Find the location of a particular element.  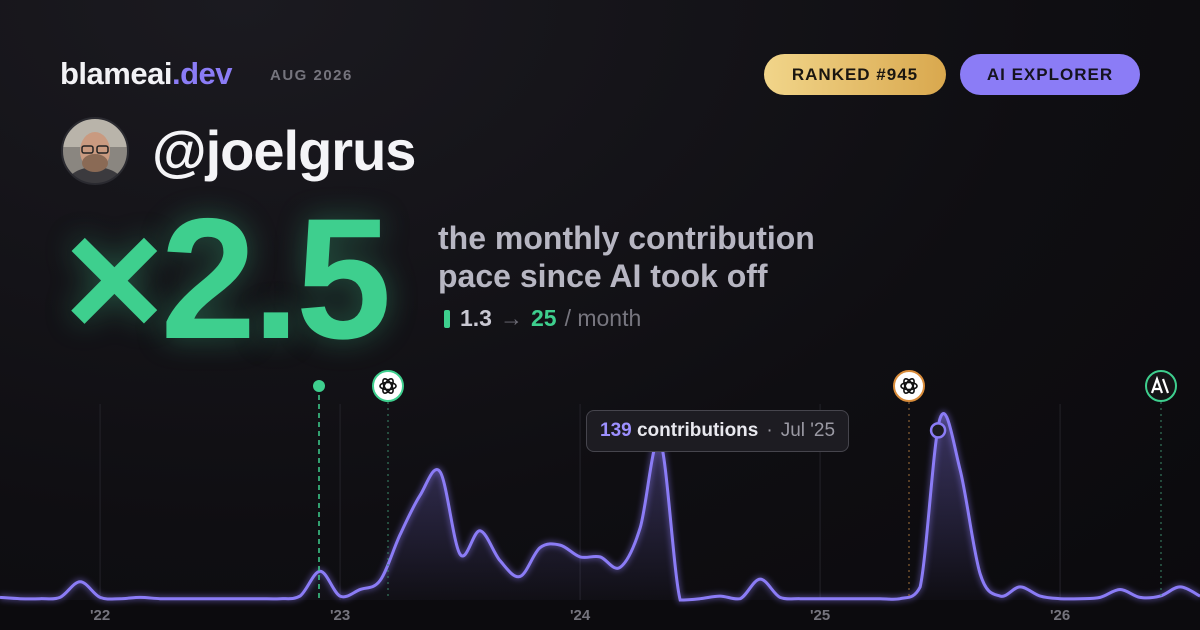

anthropic-icon is located at coordinates (1161, 386).